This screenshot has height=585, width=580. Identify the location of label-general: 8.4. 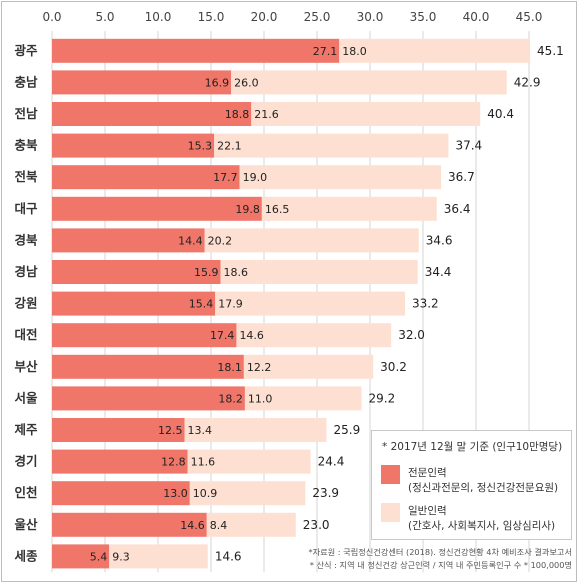
(219, 525).